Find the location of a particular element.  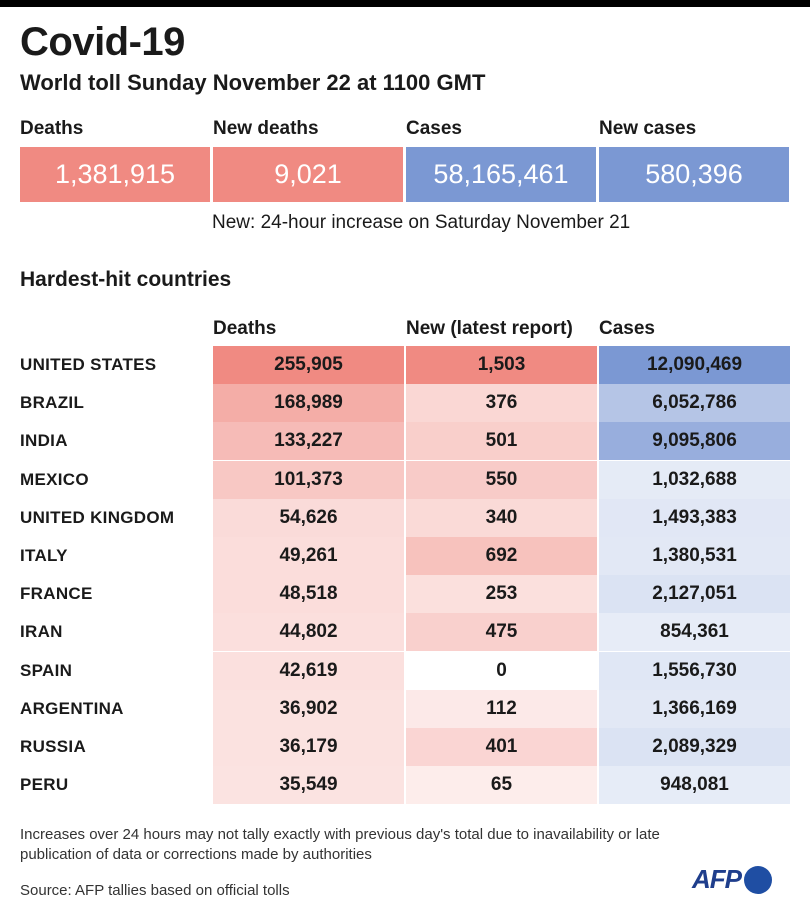

country-name: MEXICO is located at coordinates (54, 479).